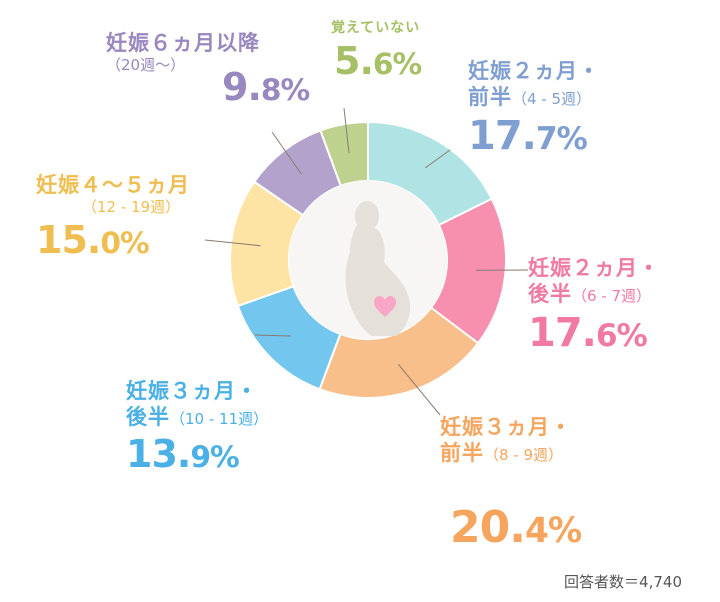  I want to click on label-4-5m: 妊娠４～５ヵ月 （12 - 19週） 15.0%, so click(113, 218).